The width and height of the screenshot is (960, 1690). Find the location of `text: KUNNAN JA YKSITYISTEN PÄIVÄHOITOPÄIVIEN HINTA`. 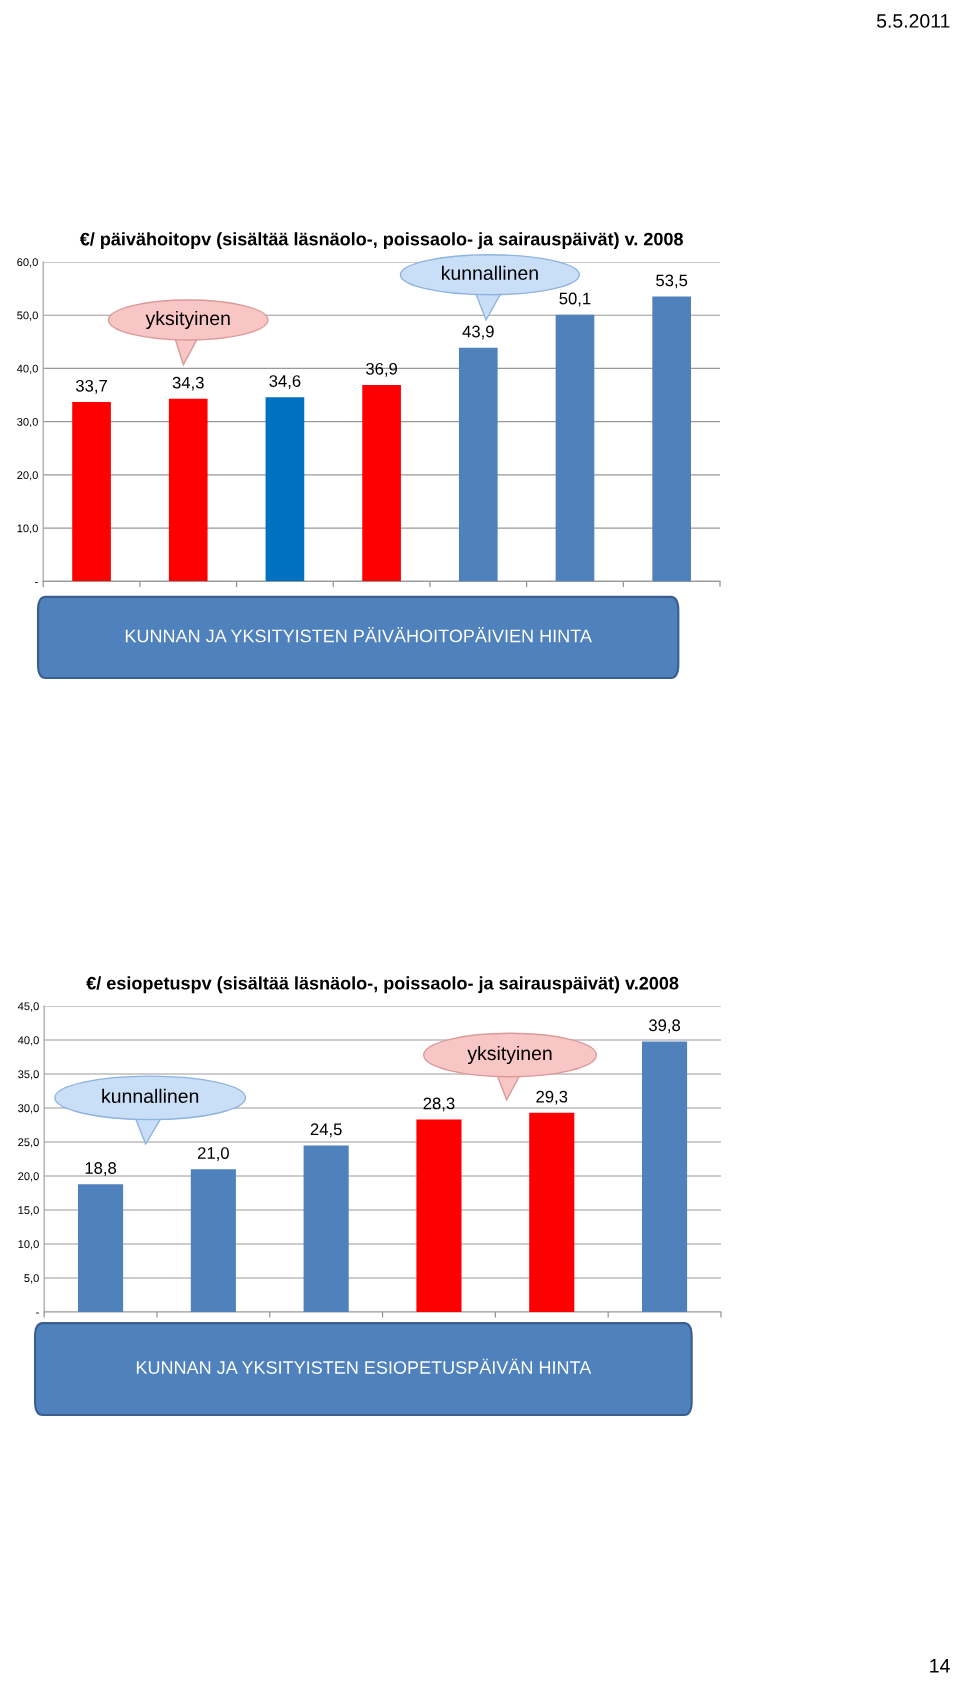

text: KUNNAN JA YKSITYISTEN PÄIVÄHOITOPÄIVIEN HINTA is located at coordinates (358, 635).